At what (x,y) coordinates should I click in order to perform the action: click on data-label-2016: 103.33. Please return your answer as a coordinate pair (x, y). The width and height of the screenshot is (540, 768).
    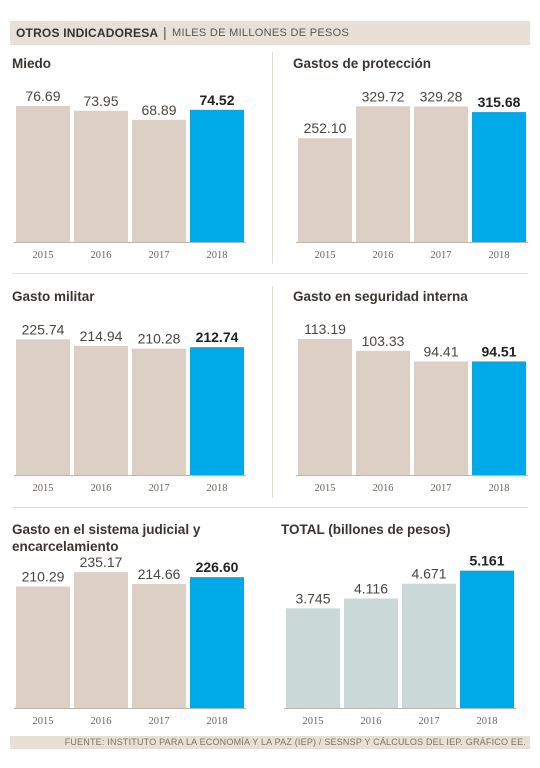
    Looking at the image, I should click on (383, 341).